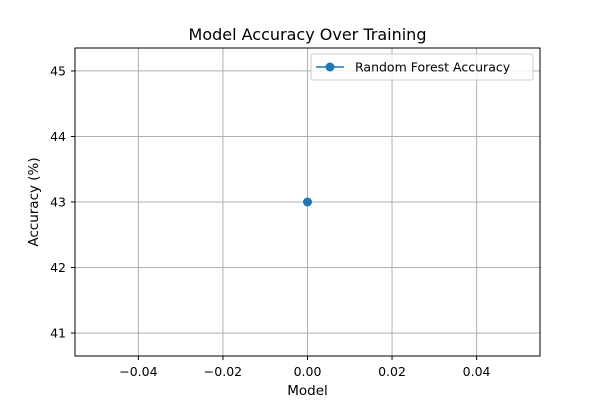 This screenshot has width=600, height=400. I want to click on x-tick-label: −0.02, so click(223, 371).